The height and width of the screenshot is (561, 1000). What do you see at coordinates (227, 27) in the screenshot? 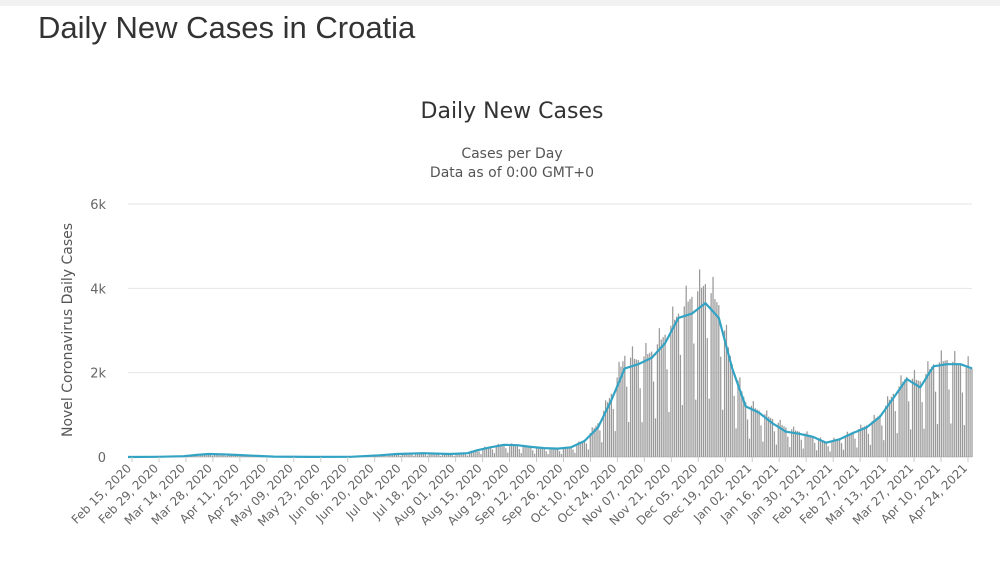
I see `page-title: Daily New Cases in Croatia` at bounding box center [227, 27].